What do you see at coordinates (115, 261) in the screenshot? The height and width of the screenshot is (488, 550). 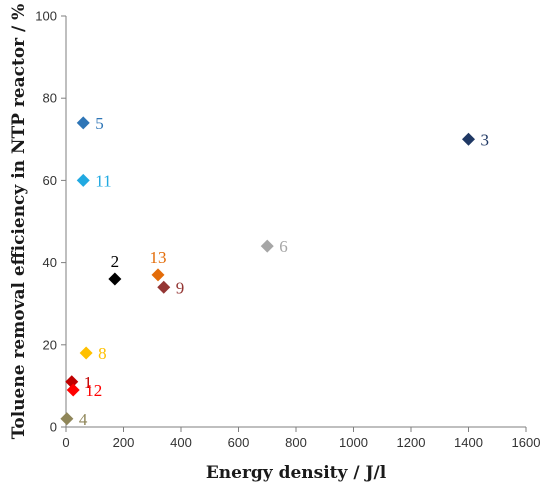 I see `data-point-label: 2` at bounding box center [115, 261].